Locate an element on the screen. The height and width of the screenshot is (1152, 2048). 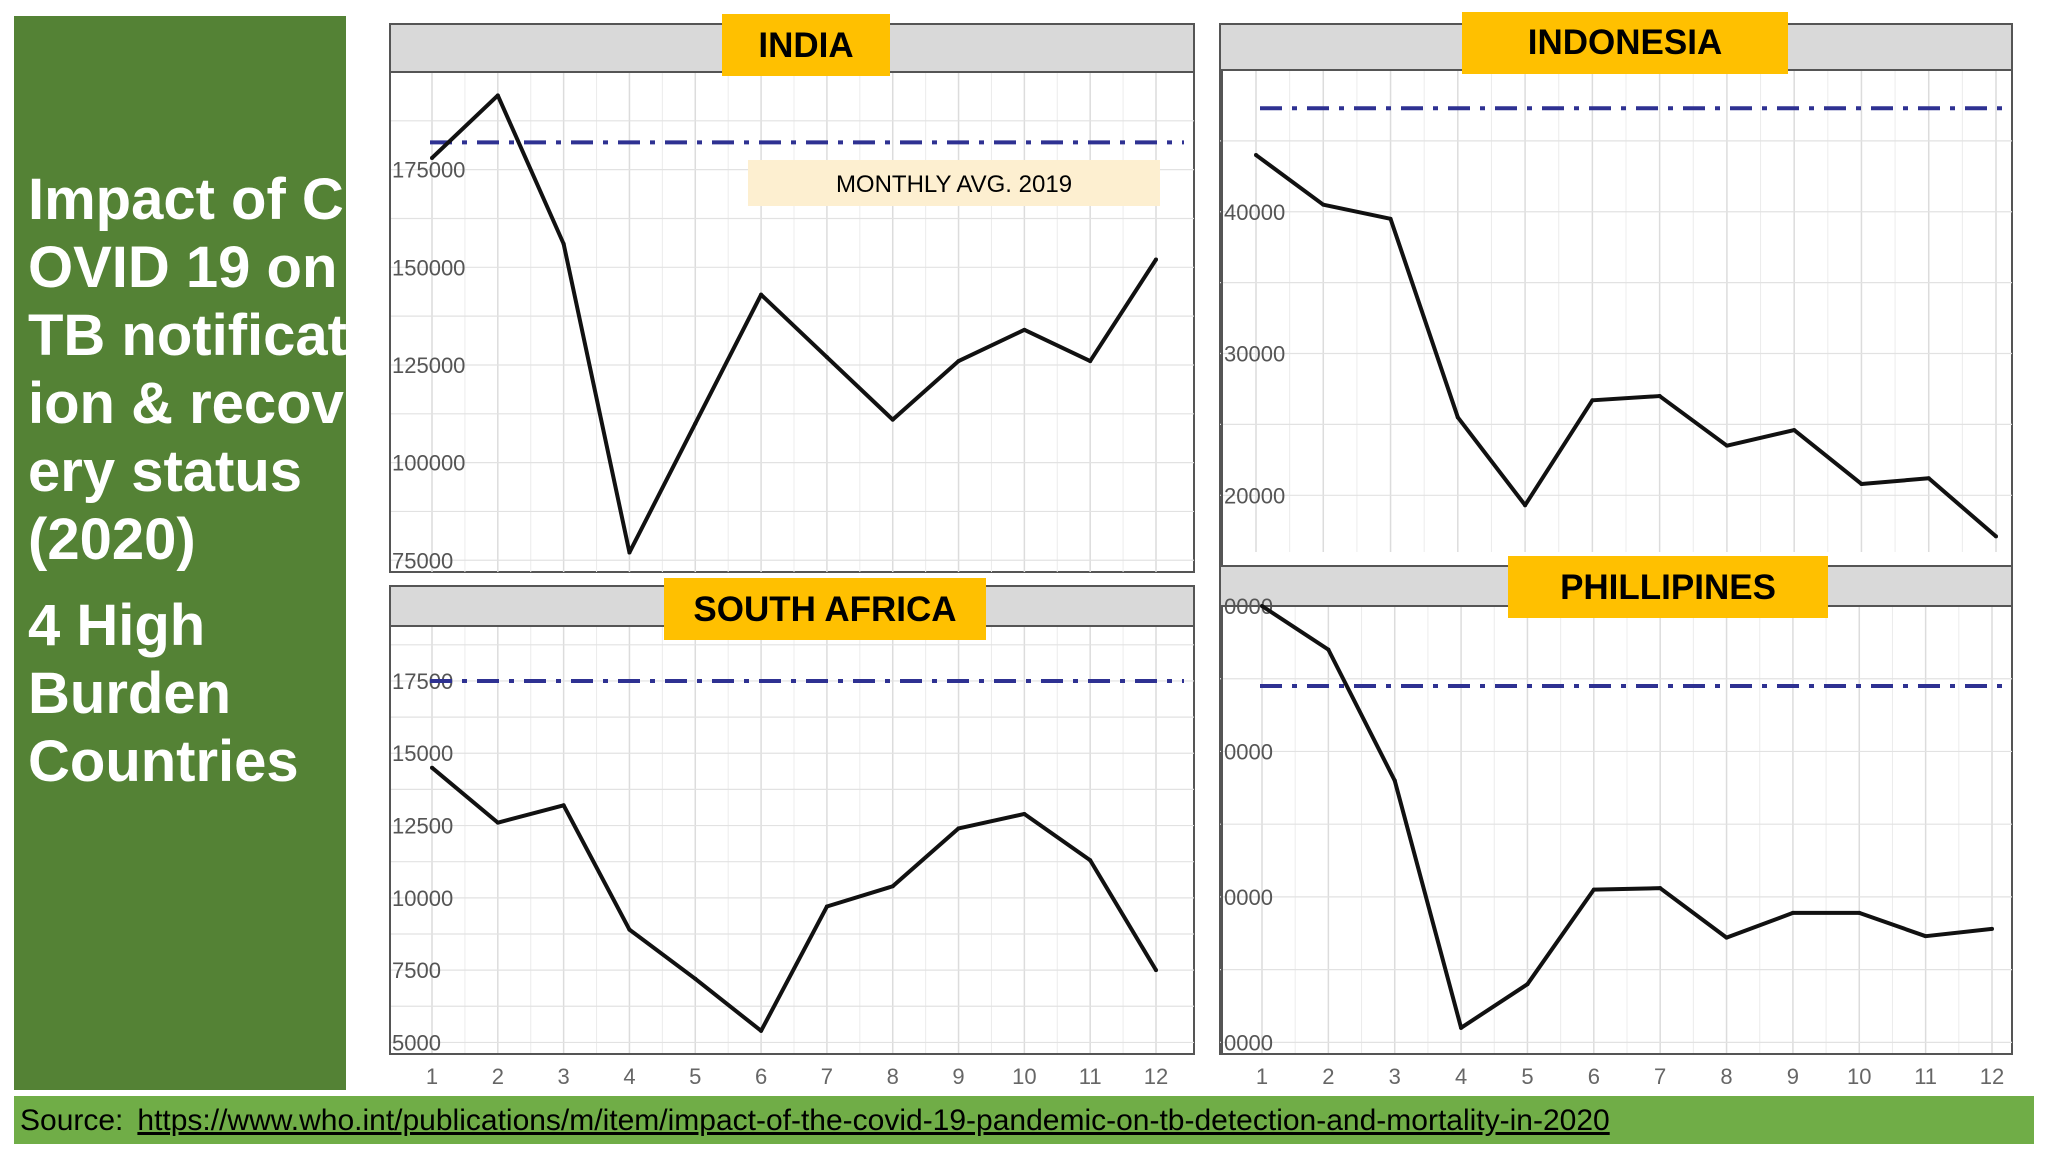
annotation-label: MONTHLY AVG. 2019 is located at coordinates (954, 184).